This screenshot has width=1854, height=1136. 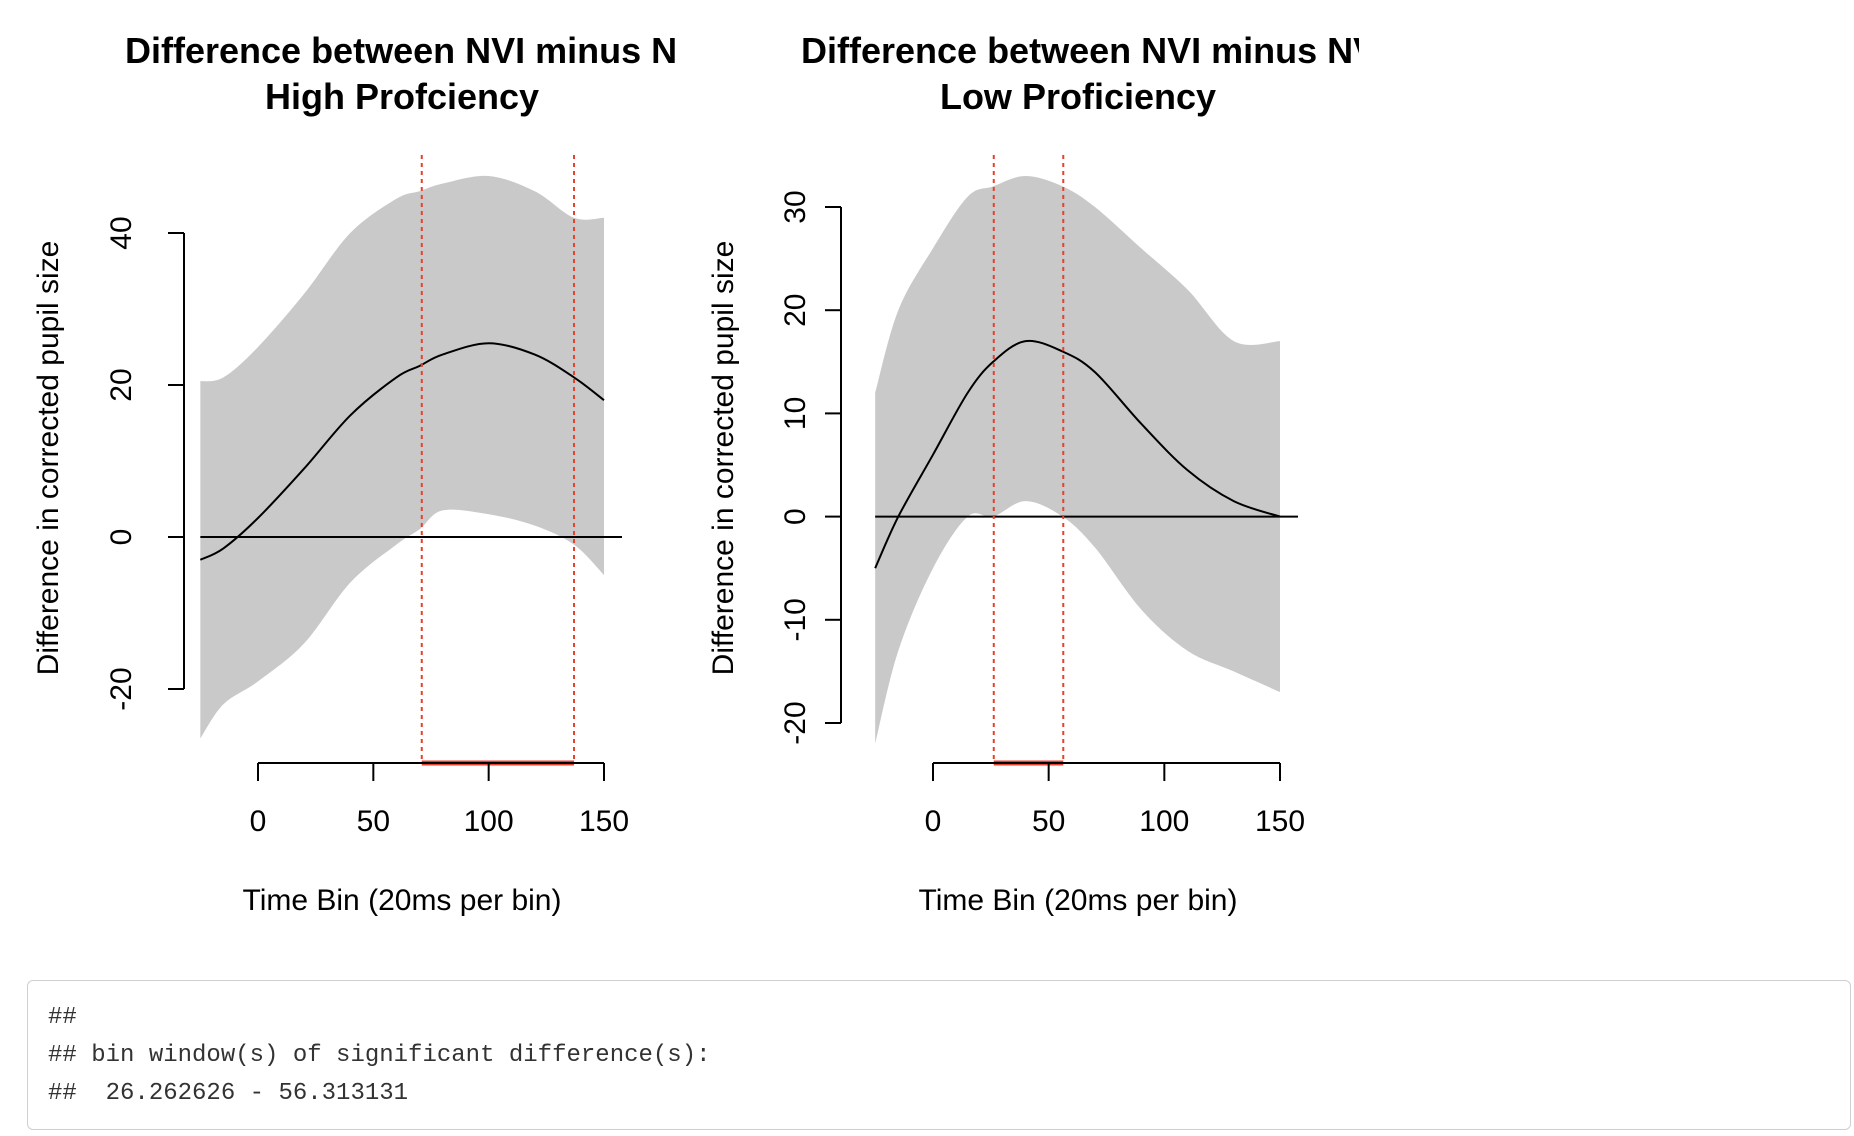 I want to click on console-line-3: ## 26.262626 - 56.313131, so click(x=228, y=1093).